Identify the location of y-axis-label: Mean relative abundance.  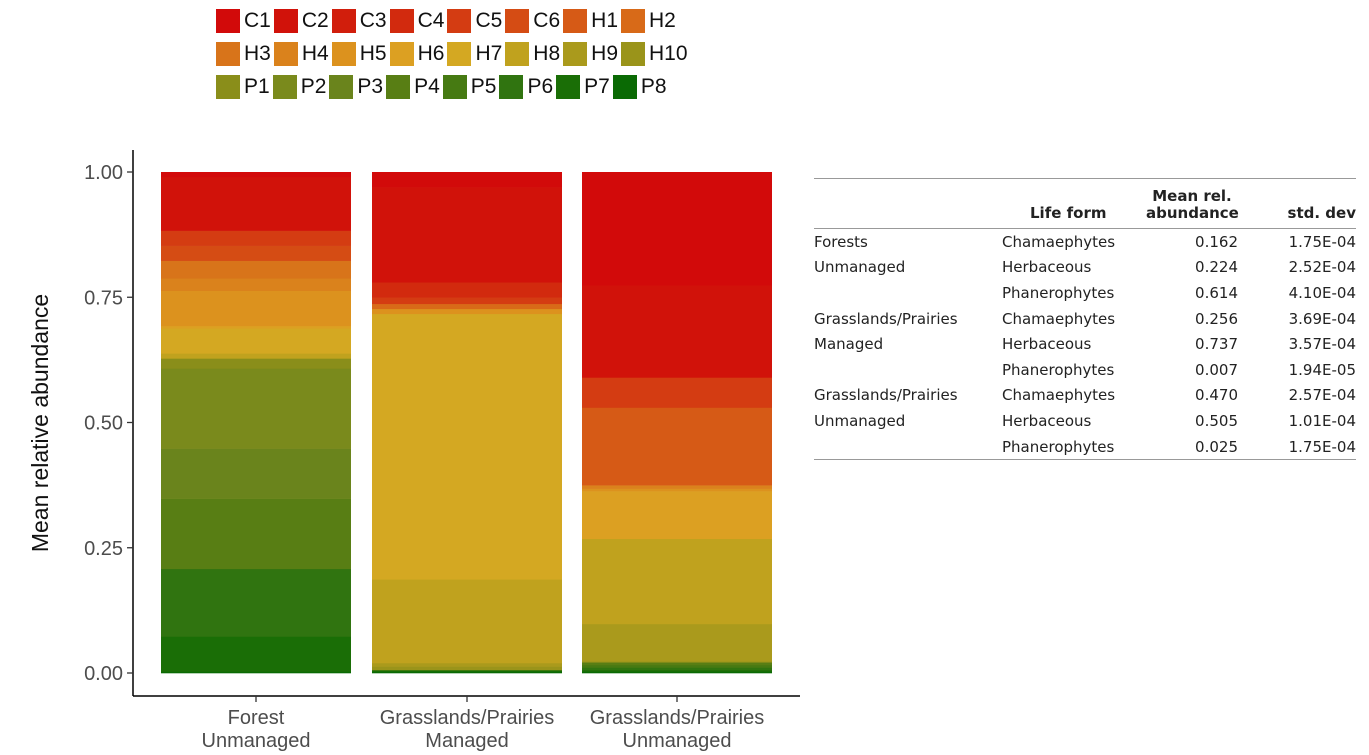
(40, 423).